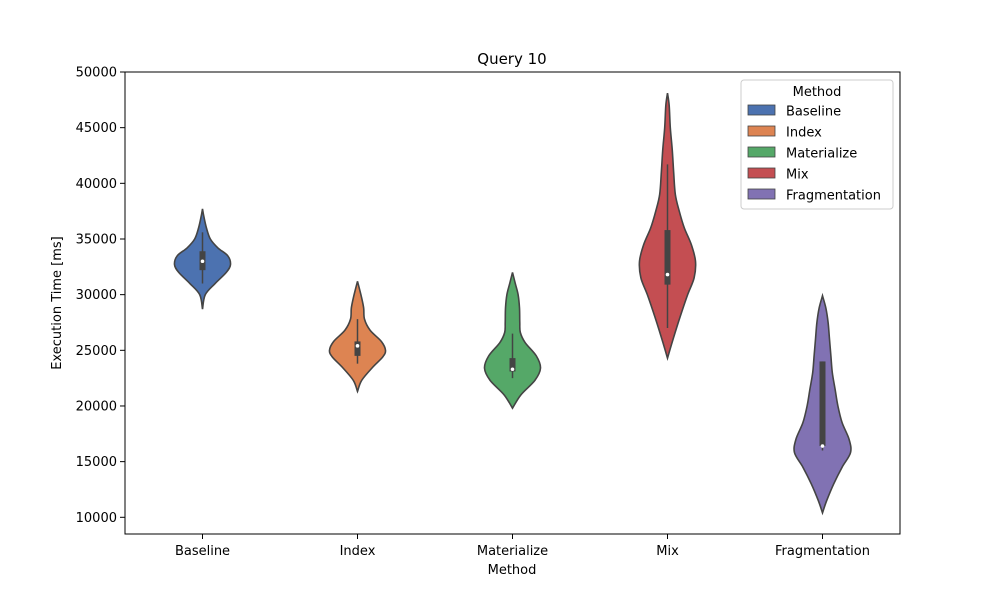  I want to click on legend-label-mix: Mix, so click(797, 175).